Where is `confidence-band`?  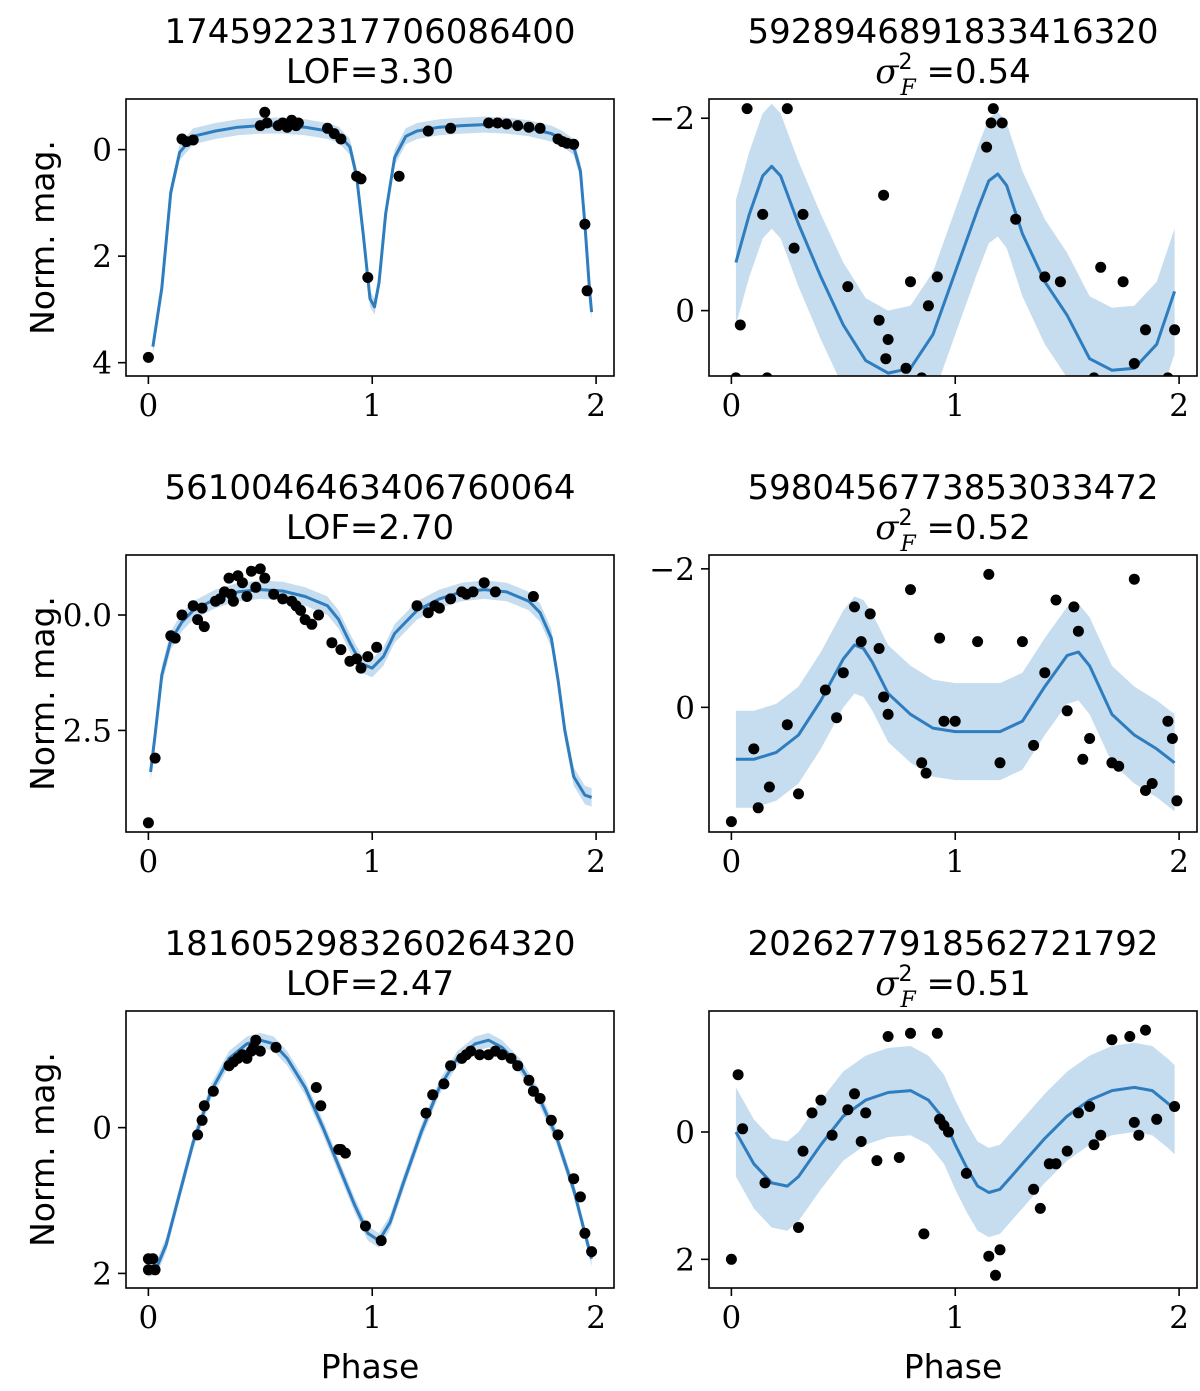
confidence-band is located at coordinates (371, 693).